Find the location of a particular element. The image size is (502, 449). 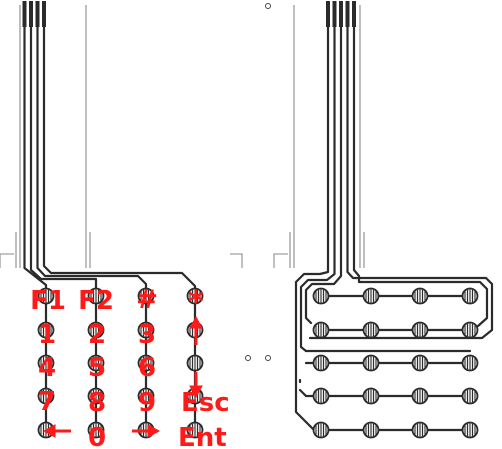

key-label-8: 8 is located at coordinates (97, 403).